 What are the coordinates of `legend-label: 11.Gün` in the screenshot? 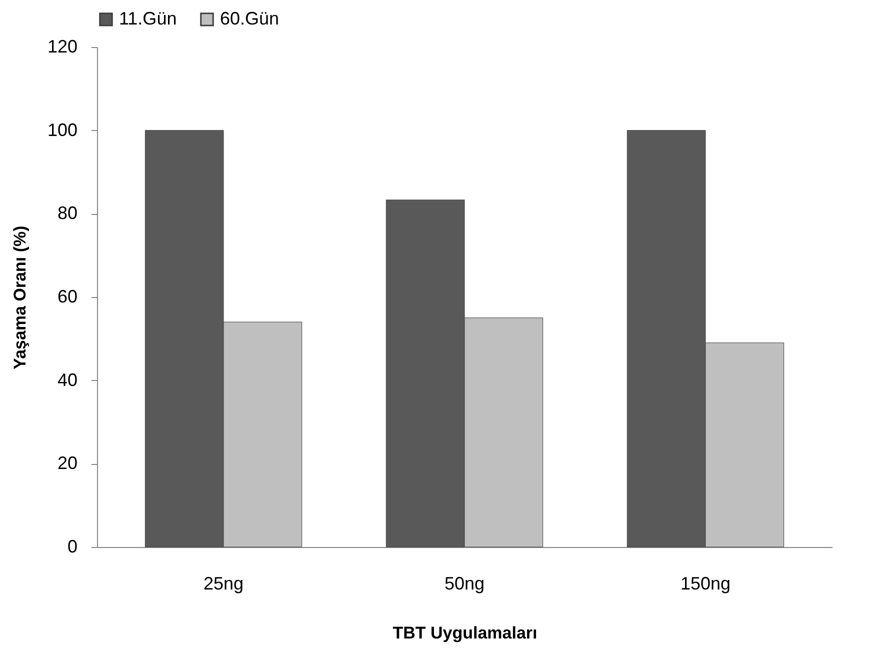 It's located at (148, 18).